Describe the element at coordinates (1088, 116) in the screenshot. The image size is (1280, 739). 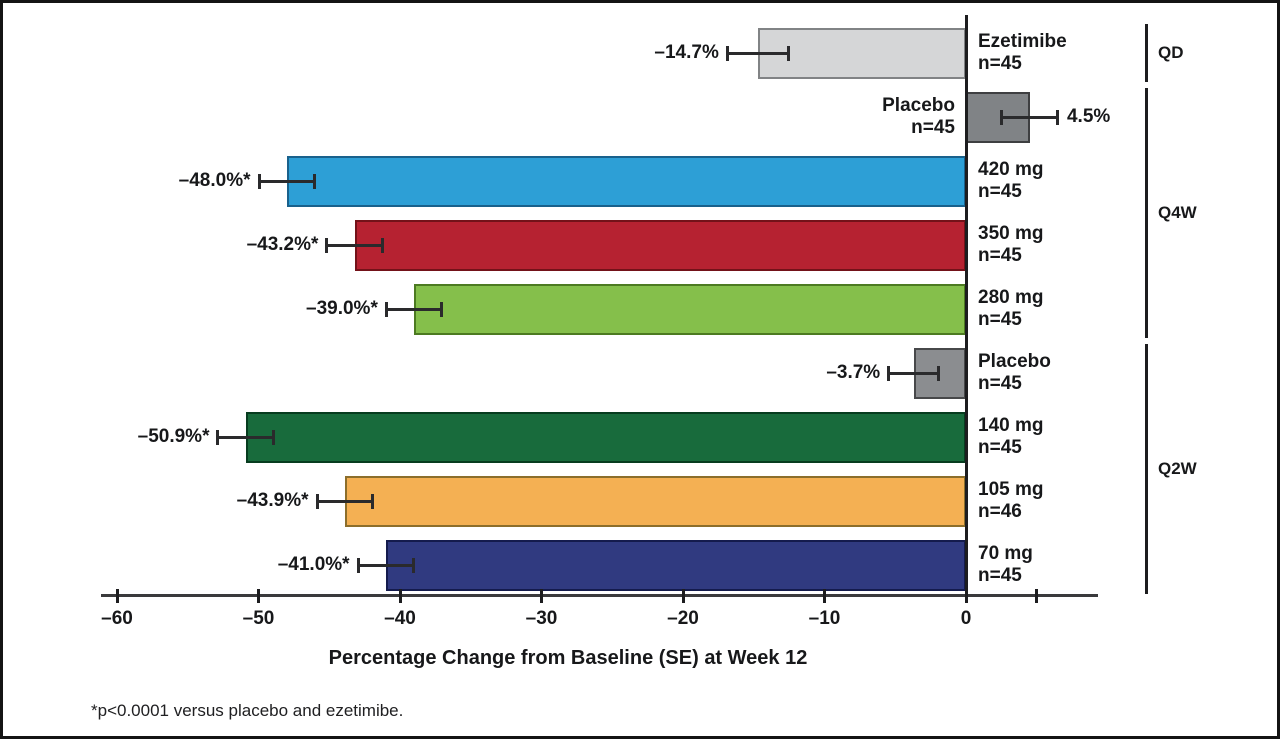
I see `value-label: 4.5%` at that location.